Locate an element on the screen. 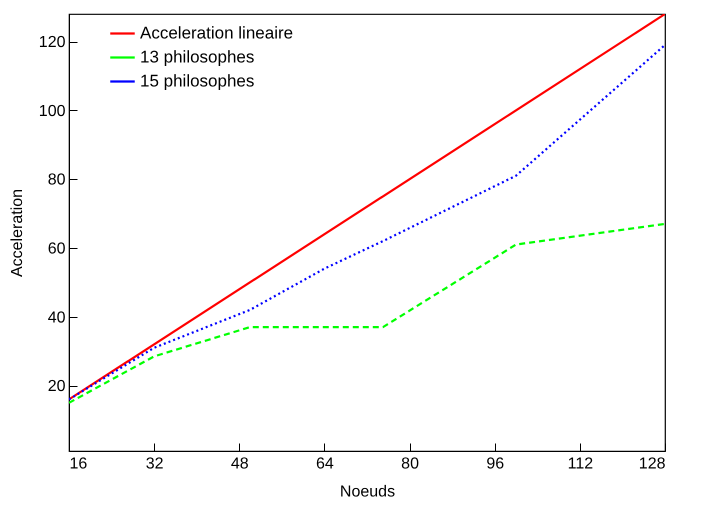  y-tick-label: 100 is located at coordinates (52, 111).